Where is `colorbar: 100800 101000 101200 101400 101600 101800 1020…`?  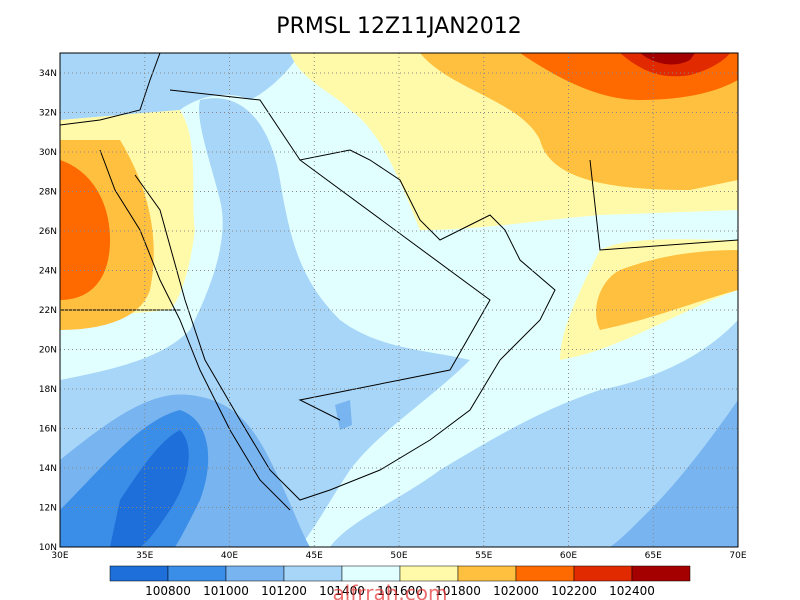
colorbar: 100800 101000 101200 101400 101600 101800 1020… is located at coordinates (400, 581).